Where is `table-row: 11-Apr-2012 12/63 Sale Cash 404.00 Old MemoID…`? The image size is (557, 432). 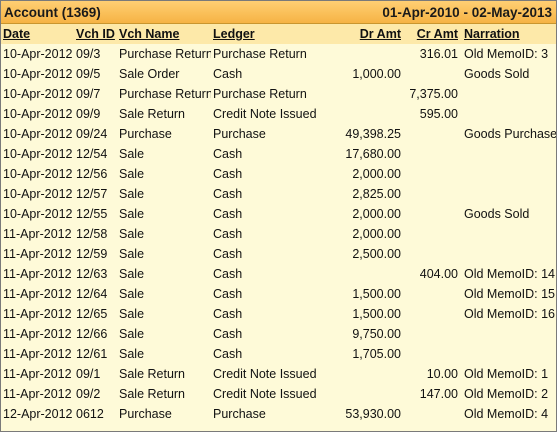 table-row: 11-Apr-2012 12/63 Sale Cash 404.00 Old MemoID… is located at coordinates (278, 274).